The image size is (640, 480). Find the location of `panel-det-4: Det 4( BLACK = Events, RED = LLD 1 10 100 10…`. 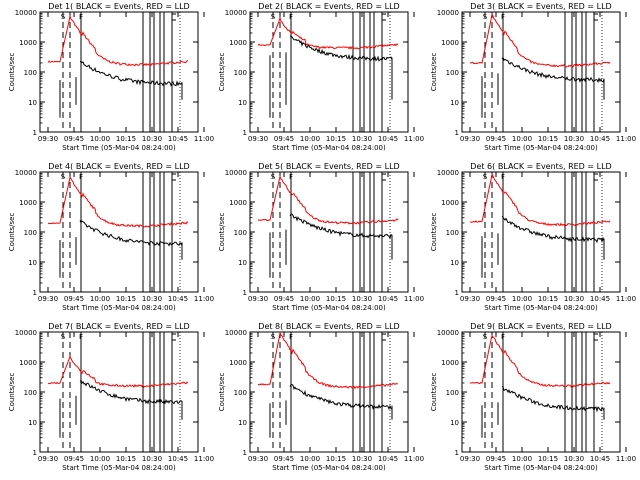

panel-det-4: Det 4( BLACK = Events, RED = LLD 1 10 100 10… is located at coordinates (111, 237).